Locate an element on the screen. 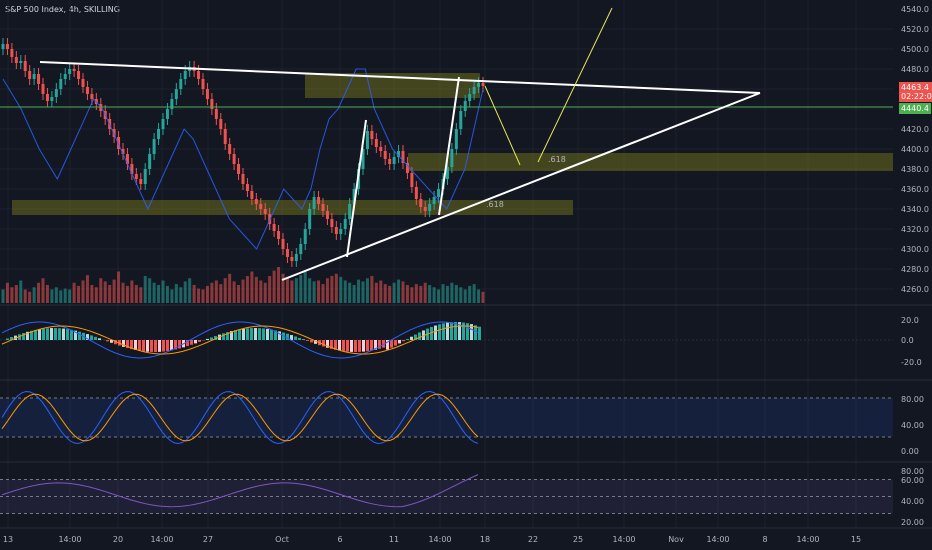 The image size is (932, 550). countdown: 02:22:01 is located at coordinates (916, 96).